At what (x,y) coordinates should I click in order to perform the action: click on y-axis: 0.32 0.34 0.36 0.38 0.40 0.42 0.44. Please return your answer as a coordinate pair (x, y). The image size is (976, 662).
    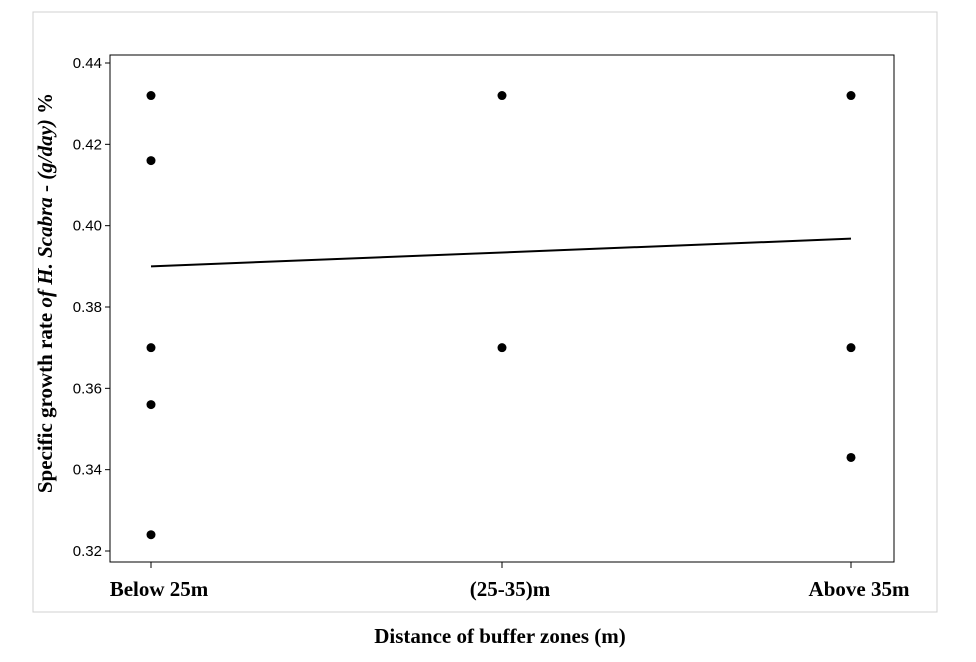
    Looking at the image, I should click on (91, 307).